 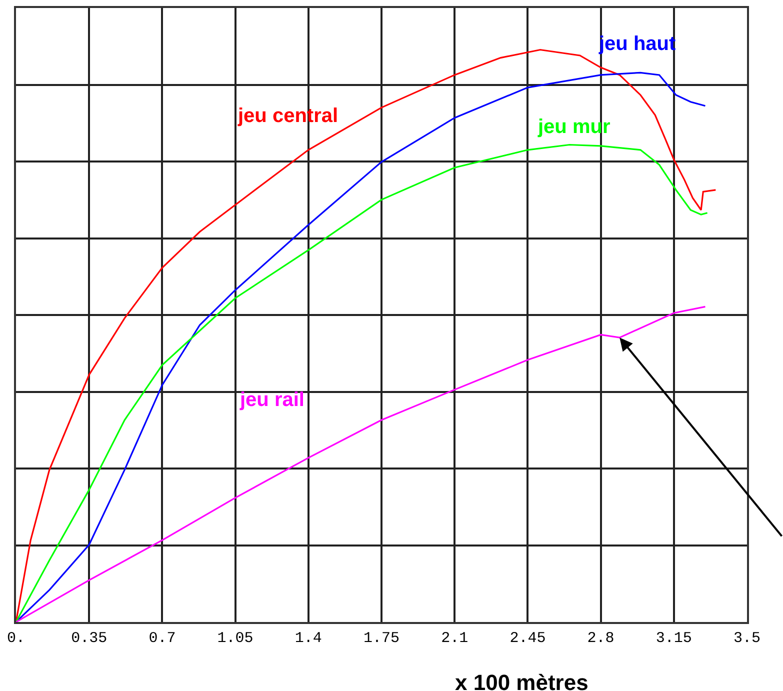 I want to click on x-tick-label: 2.8, so click(x=600, y=638).